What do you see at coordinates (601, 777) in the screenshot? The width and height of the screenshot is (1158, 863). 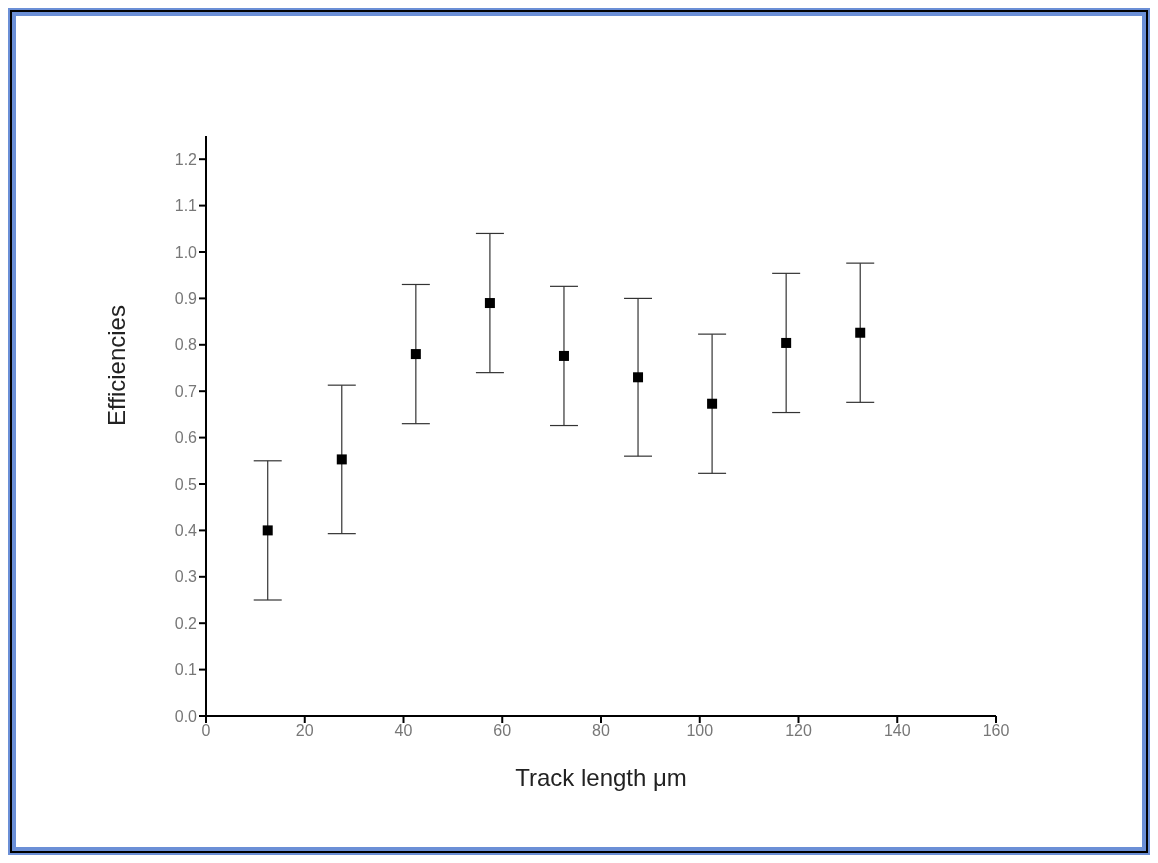 I see `x-axis-title: Track length μm` at bounding box center [601, 777].